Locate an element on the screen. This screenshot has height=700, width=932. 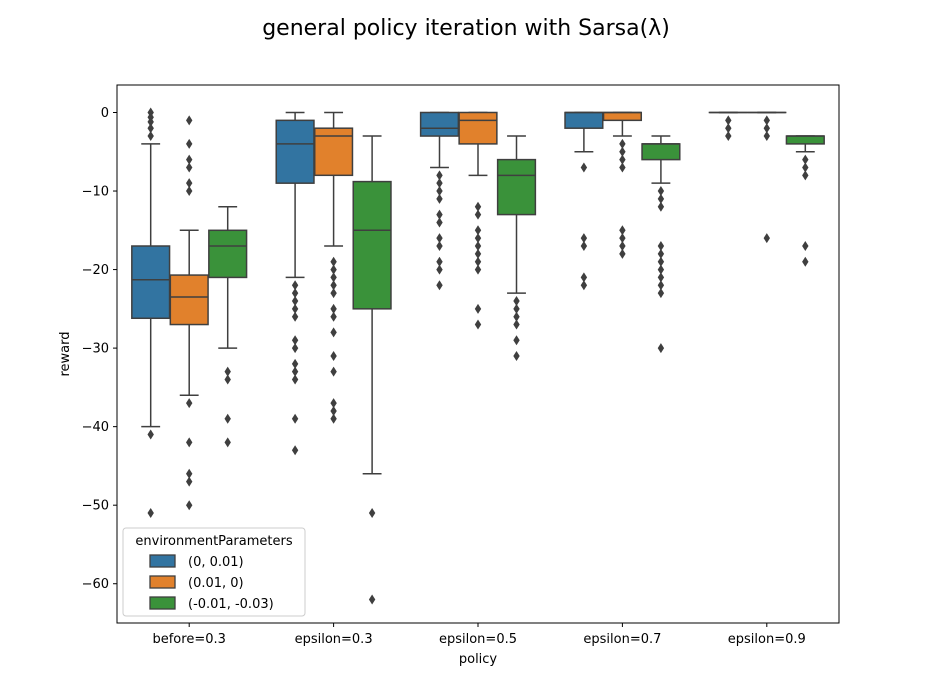
chart-title: general policy iteration with Sarsa(λ) is located at coordinates (466, 28).